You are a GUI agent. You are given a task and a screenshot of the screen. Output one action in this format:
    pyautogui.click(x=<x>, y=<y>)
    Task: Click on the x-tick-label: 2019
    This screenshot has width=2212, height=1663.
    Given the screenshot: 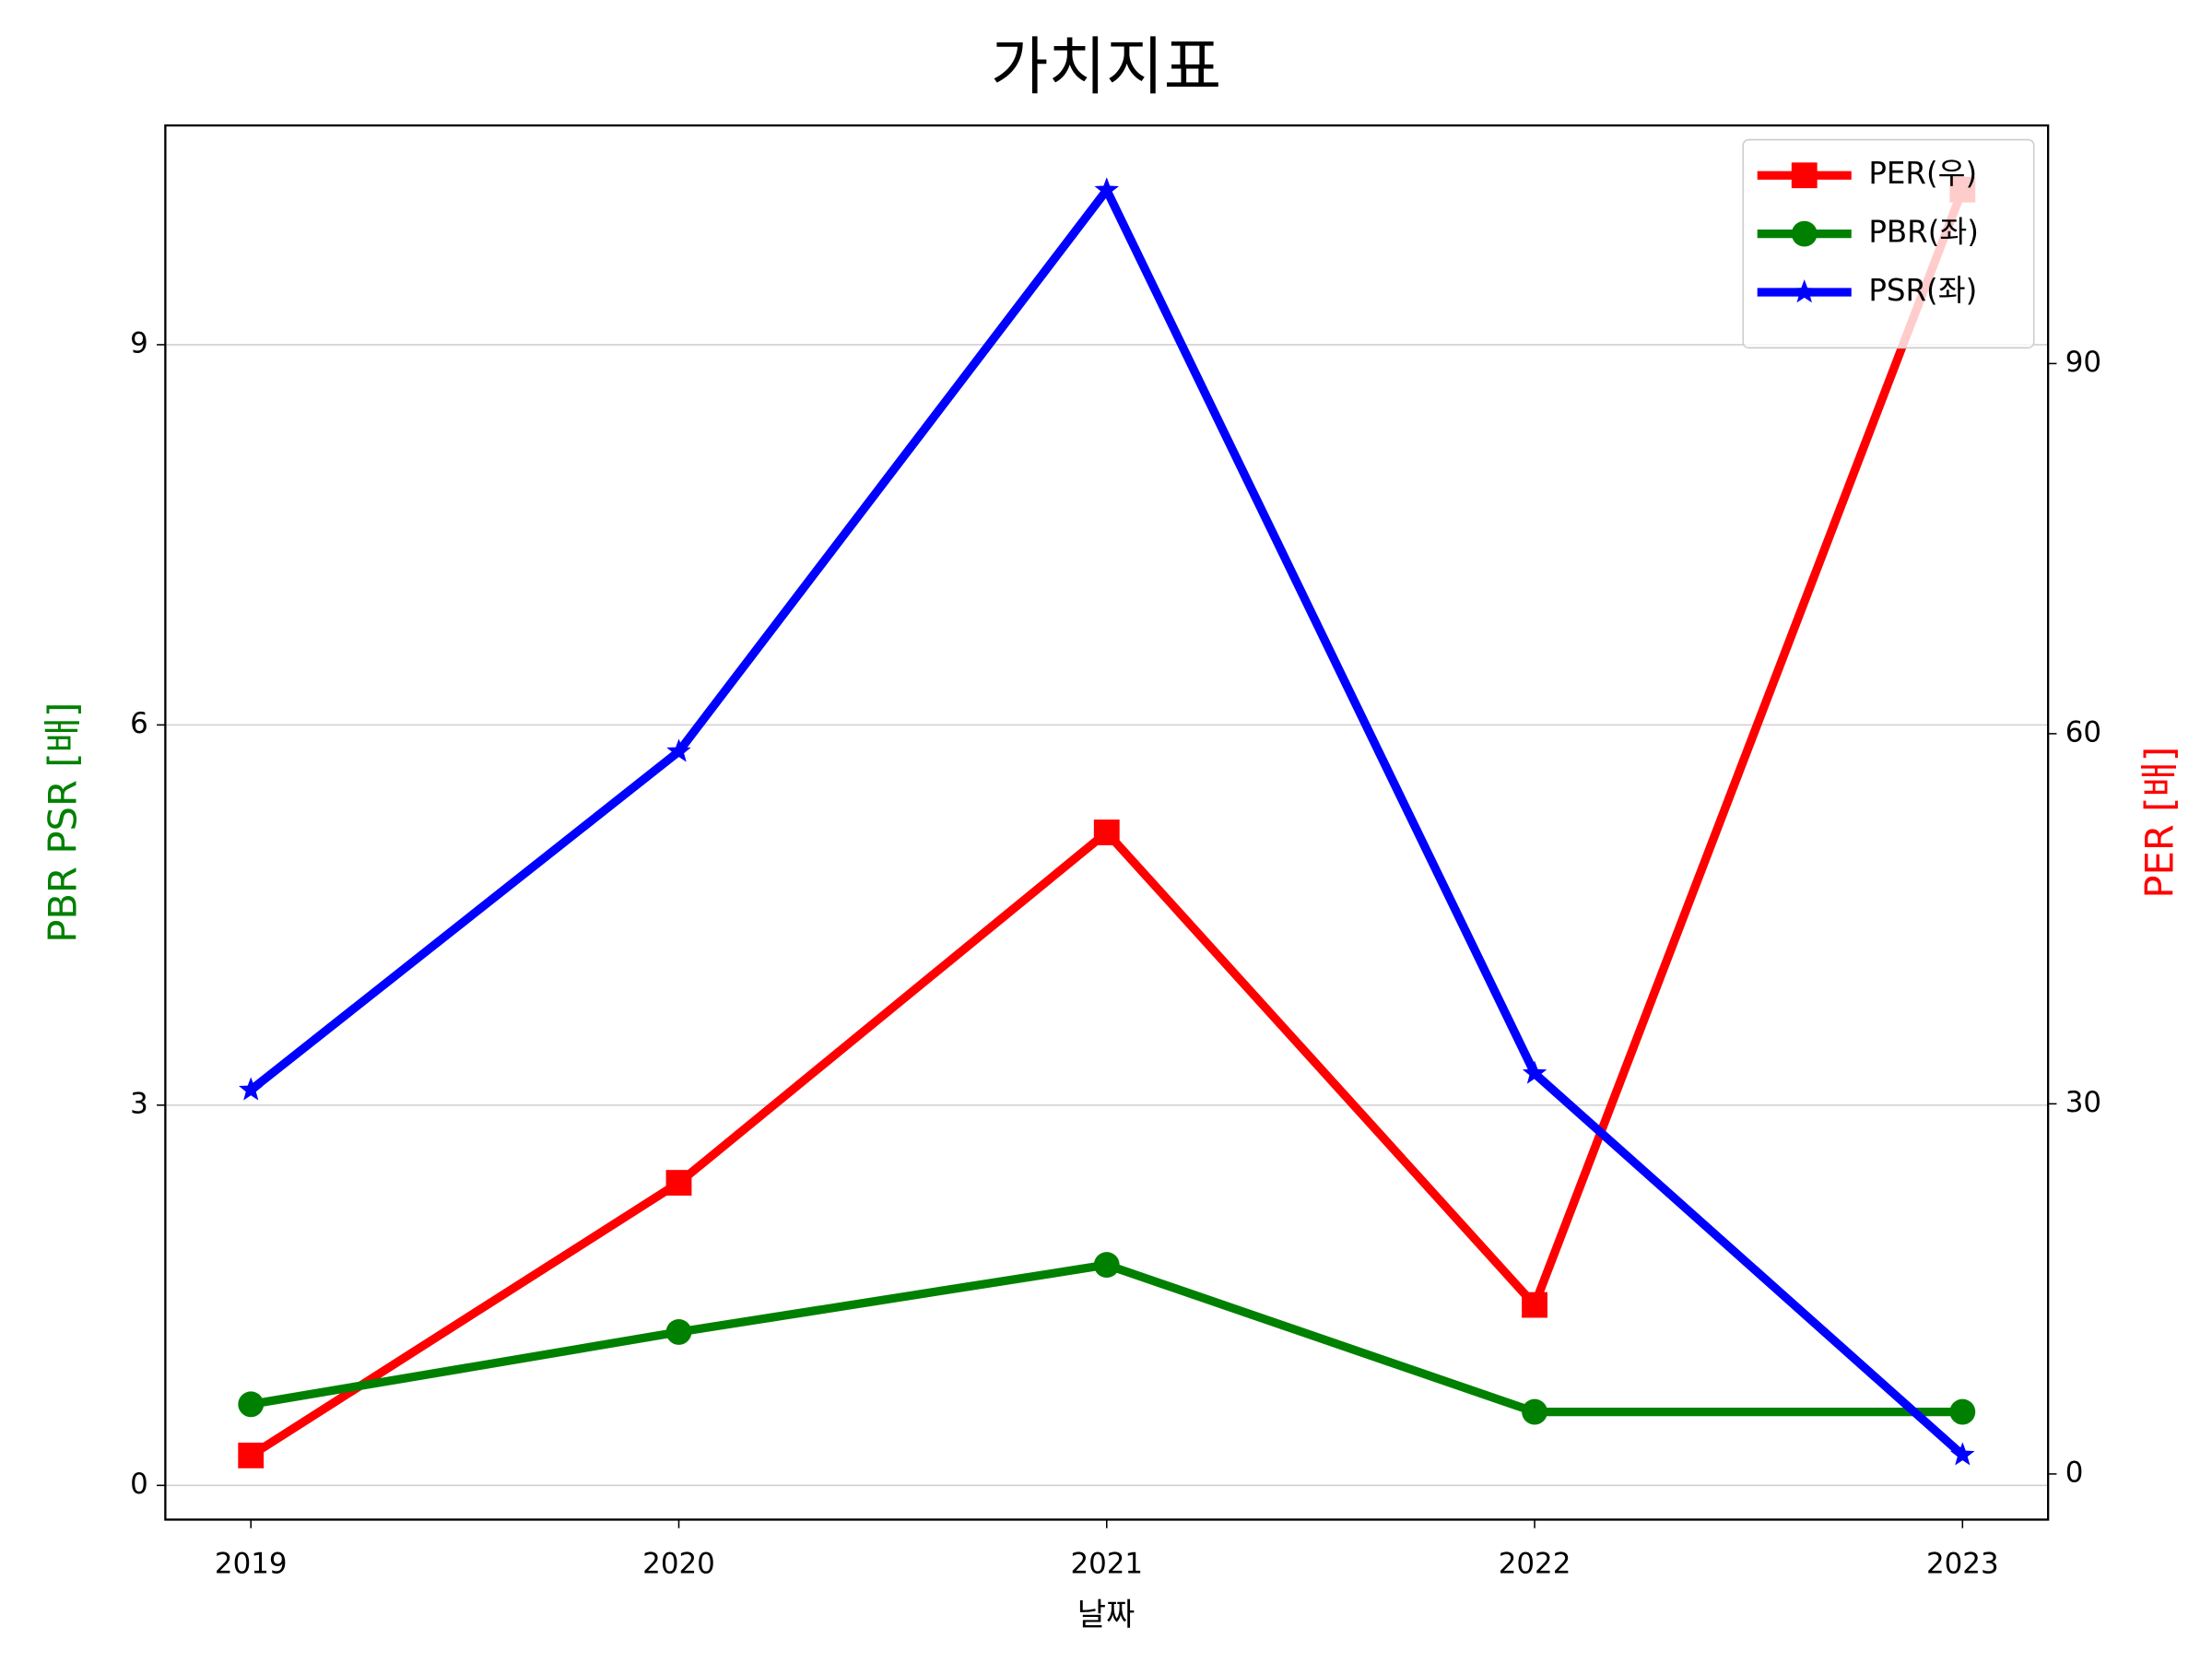 What is the action you would take?
    pyautogui.click(x=251, y=1563)
    